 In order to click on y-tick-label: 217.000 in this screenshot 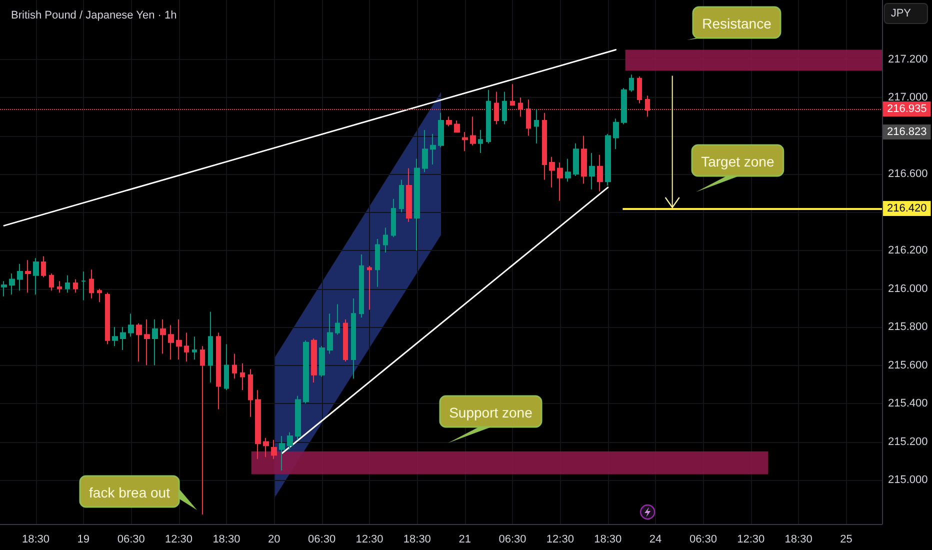, I will do `click(908, 98)`.